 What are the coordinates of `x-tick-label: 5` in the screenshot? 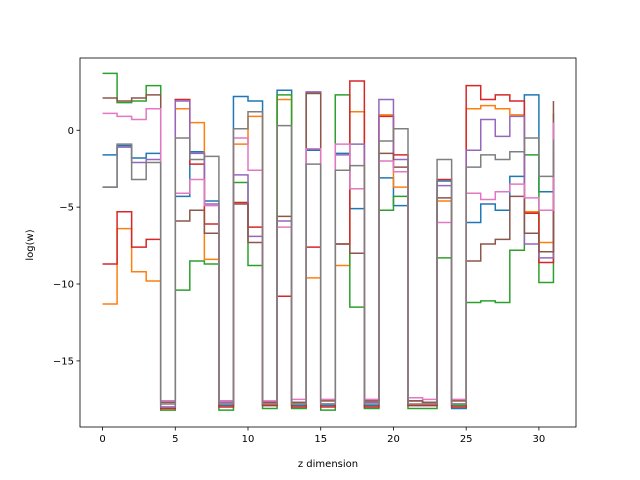 It's located at (175, 439).